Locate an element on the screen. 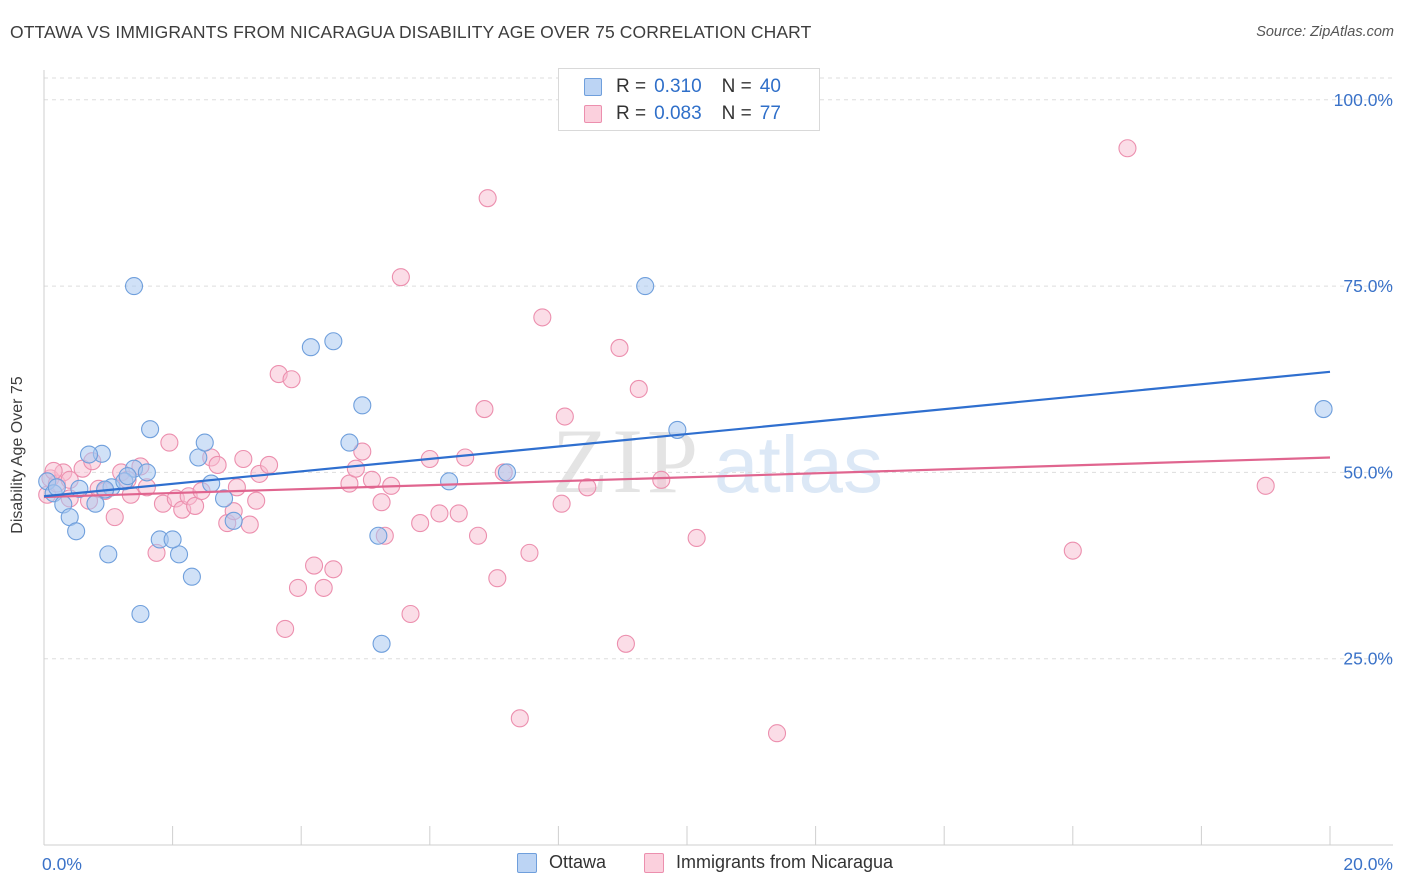  bottom-legend-ottawa: Ottawa is located at coordinates (561, 862).